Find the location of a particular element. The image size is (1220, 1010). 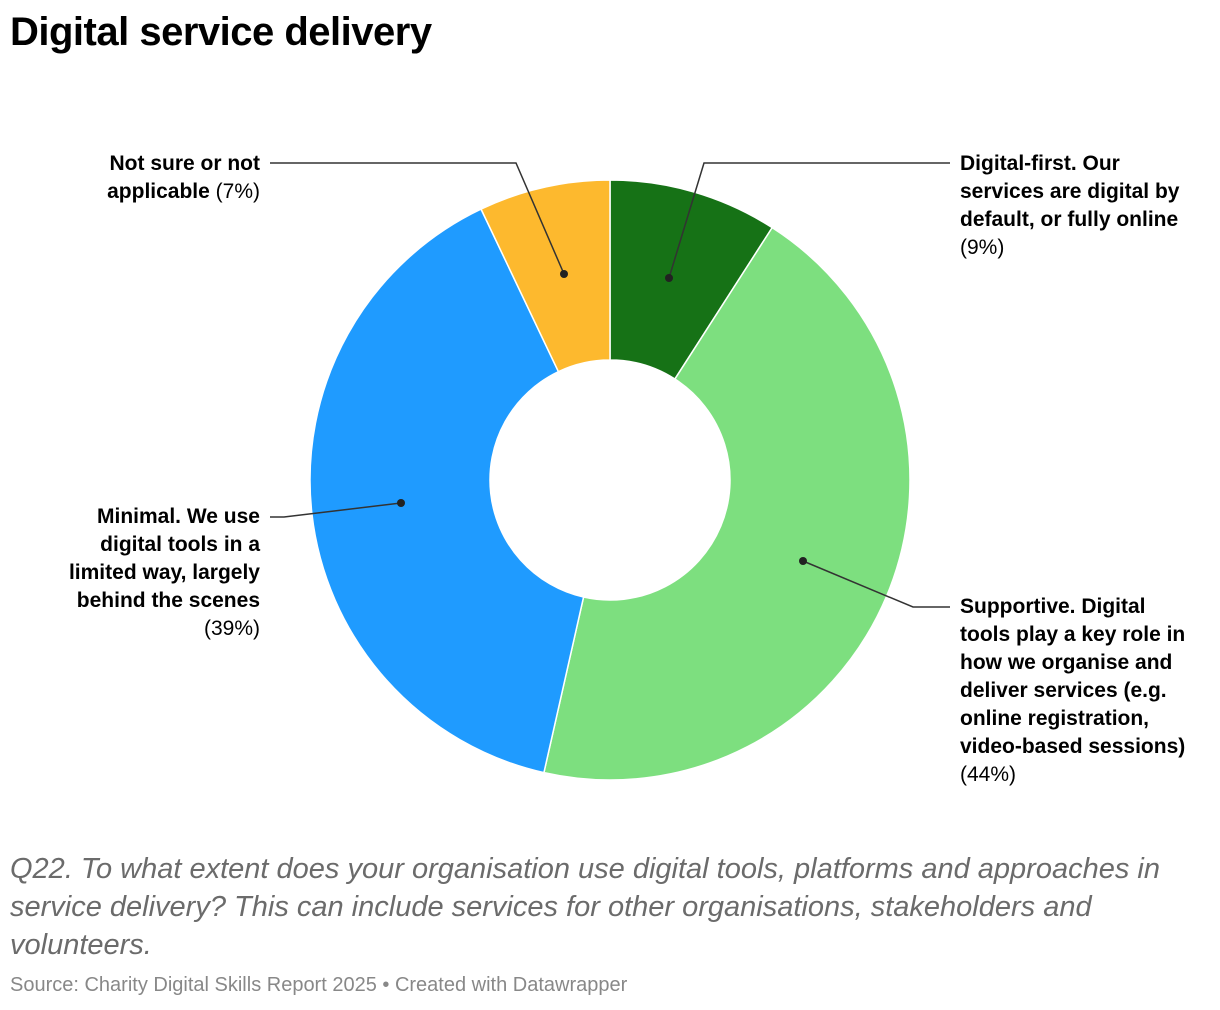

leader-line-digital-first is located at coordinates (809, 220).